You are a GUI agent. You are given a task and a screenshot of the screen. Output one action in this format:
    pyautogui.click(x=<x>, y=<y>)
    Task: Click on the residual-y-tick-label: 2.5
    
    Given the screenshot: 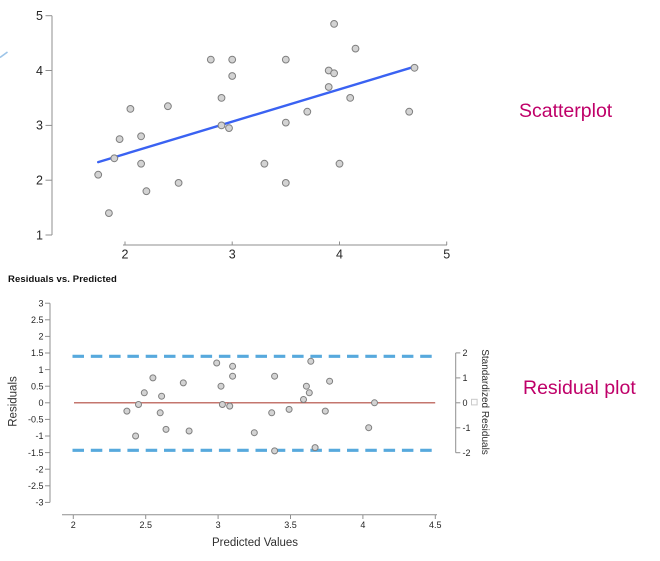 What is the action you would take?
    pyautogui.click(x=37, y=320)
    